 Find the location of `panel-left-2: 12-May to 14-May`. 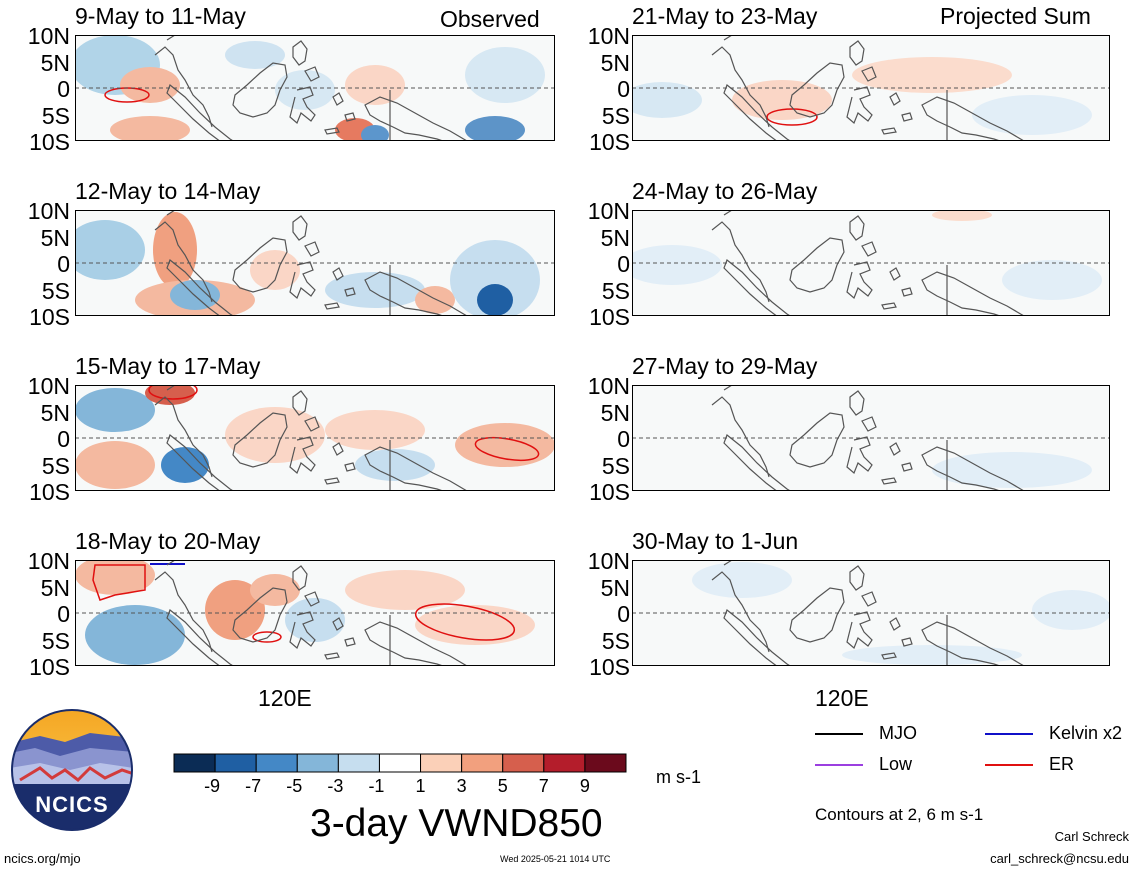

panel-left-2: 12-May to 14-May is located at coordinates (280, 247).